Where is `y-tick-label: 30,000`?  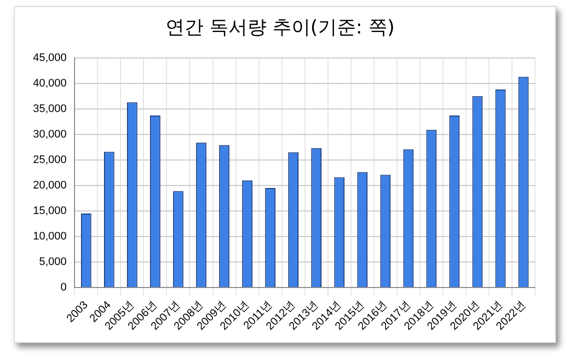 y-tick-label: 30,000 is located at coordinates (49, 134).